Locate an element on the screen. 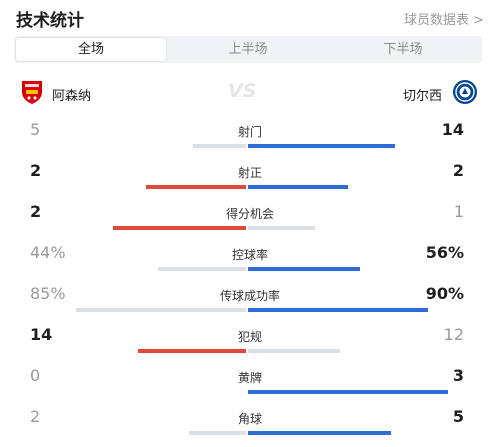  stat-row: 2 角球 5 is located at coordinates (250, 427).